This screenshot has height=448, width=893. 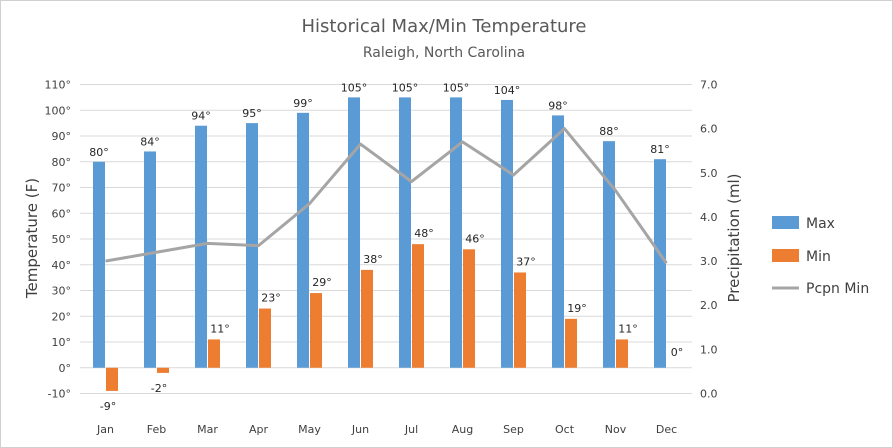 What do you see at coordinates (709, 129) in the screenshot?
I see `right-tick-label: 6.0` at bounding box center [709, 129].